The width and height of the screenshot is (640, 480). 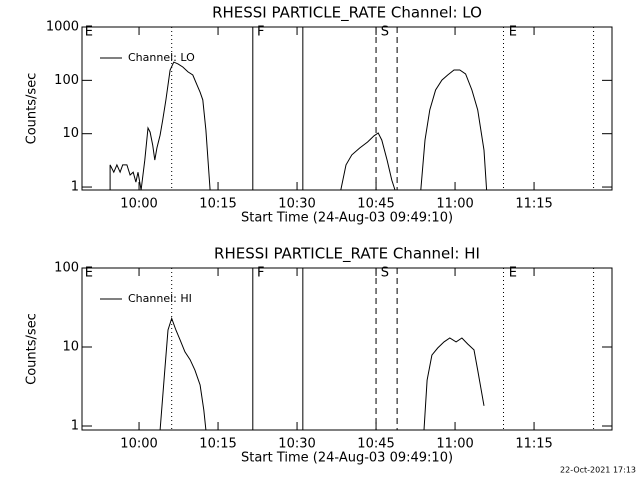 I want to click on legend-label: Channel: LO, so click(x=161, y=57).